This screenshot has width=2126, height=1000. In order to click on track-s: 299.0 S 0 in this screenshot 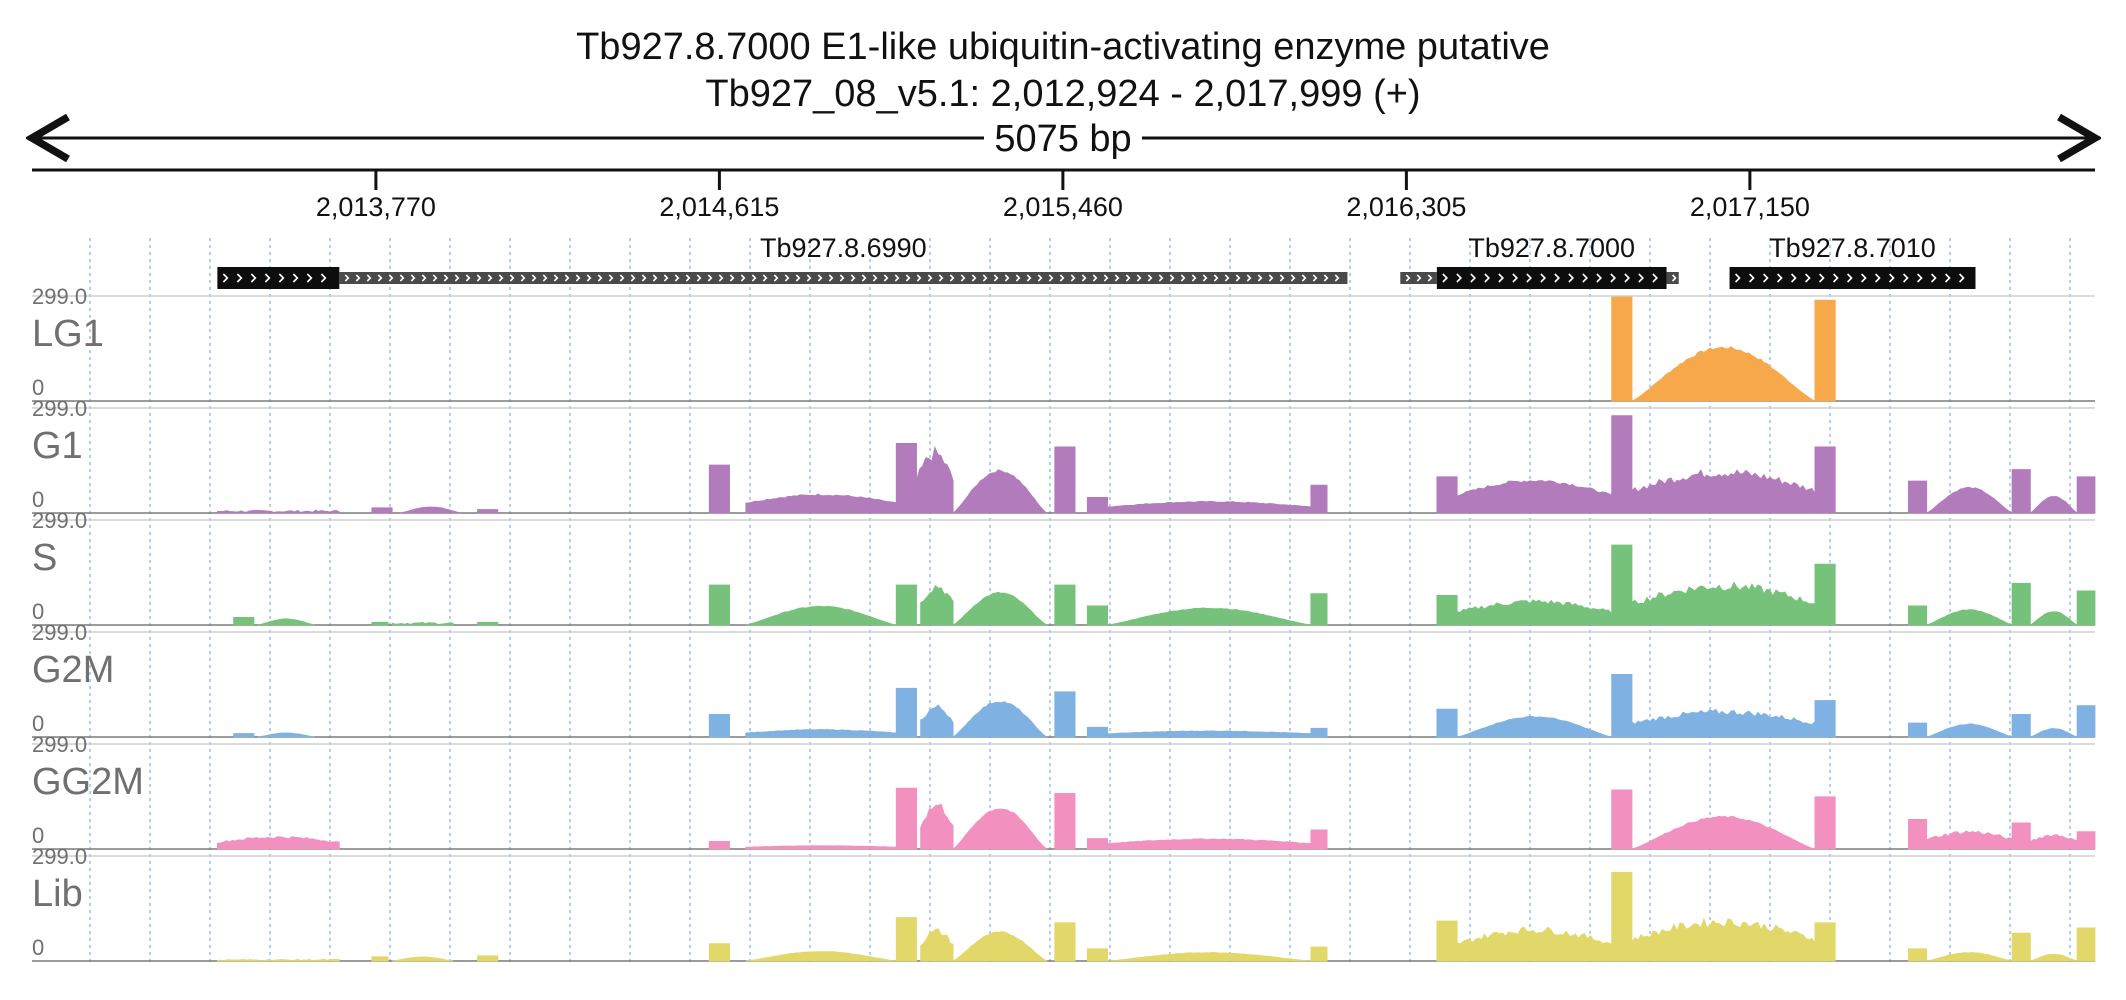, I will do `click(1064, 567)`.